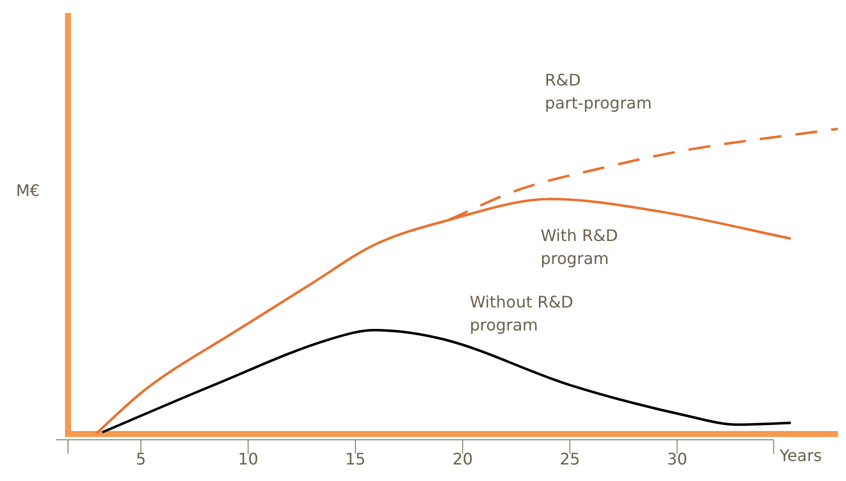 Image resolution: width=846 pixels, height=481 pixels. What do you see at coordinates (355, 459) in the screenshot?
I see `x-tick-label: 15` at bounding box center [355, 459].